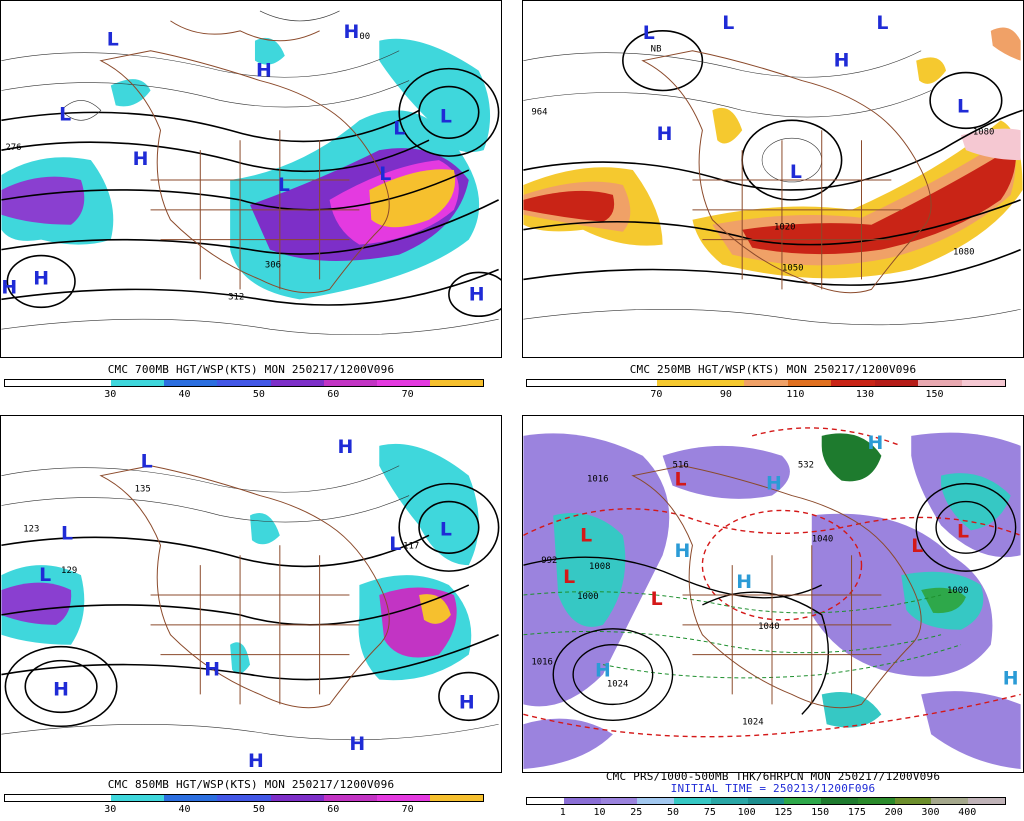 The height and width of the screenshot is (821, 1024). I want to click on initial-time-caption: INITIAL TIME = 250213/1200F096, so click(773, 788).